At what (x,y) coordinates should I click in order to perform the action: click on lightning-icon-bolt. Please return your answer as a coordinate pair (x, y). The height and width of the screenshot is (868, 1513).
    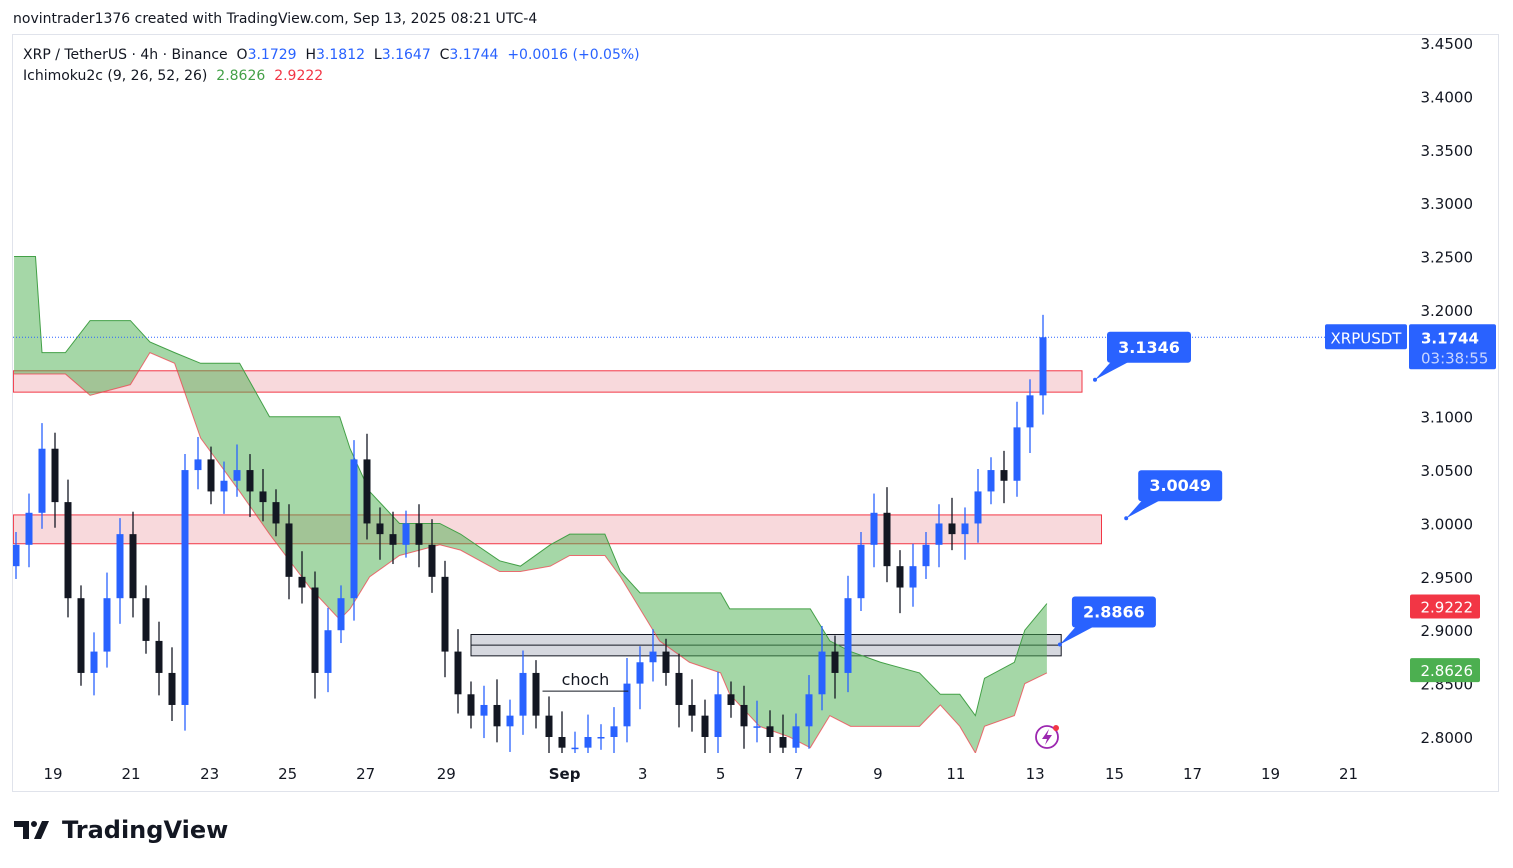
    Looking at the image, I should click on (1047, 737).